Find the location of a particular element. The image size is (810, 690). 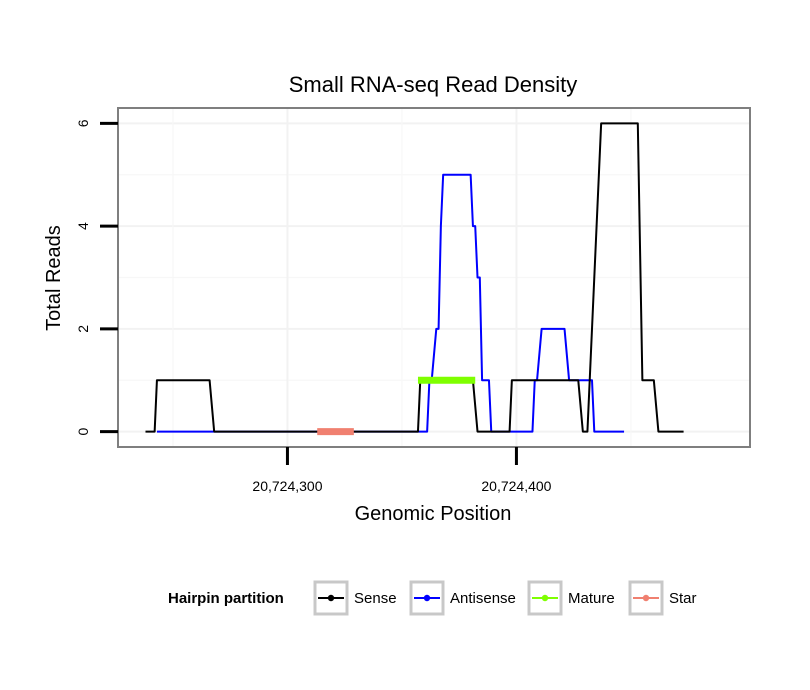

legend-label-mature: Mature is located at coordinates (591, 598).